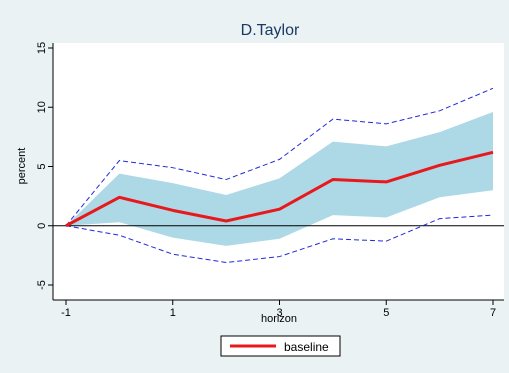 The width and height of the screenshot is (509, 373). I want to click on legend-label-baseline: baseline, so click(306, 347).